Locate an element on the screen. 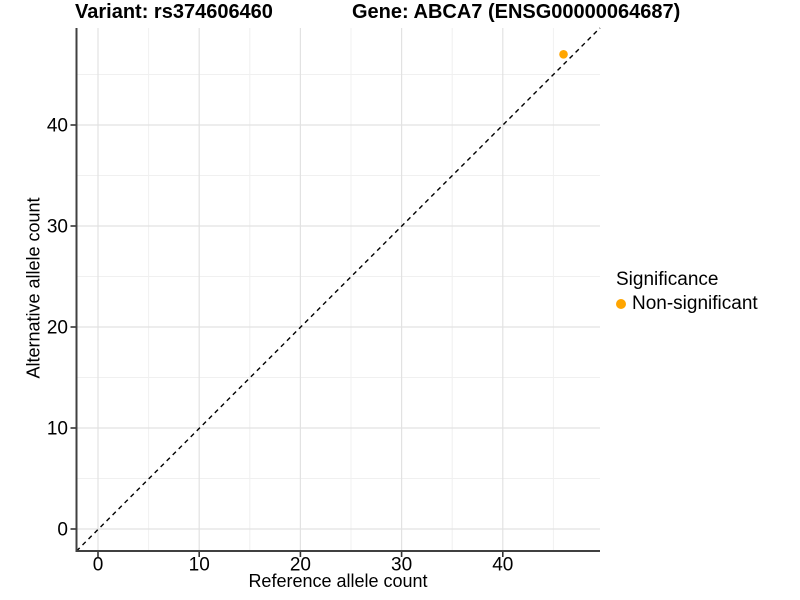  plot-title-gene: Gene: ABCA7 (ENSG00000064687) is located at coordinates (516, 12).